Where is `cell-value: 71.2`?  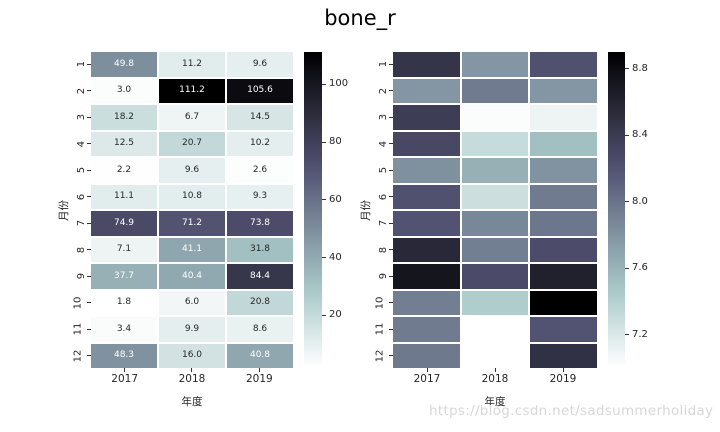
cell-value: 71.2 is located at coordinates (192, 222).